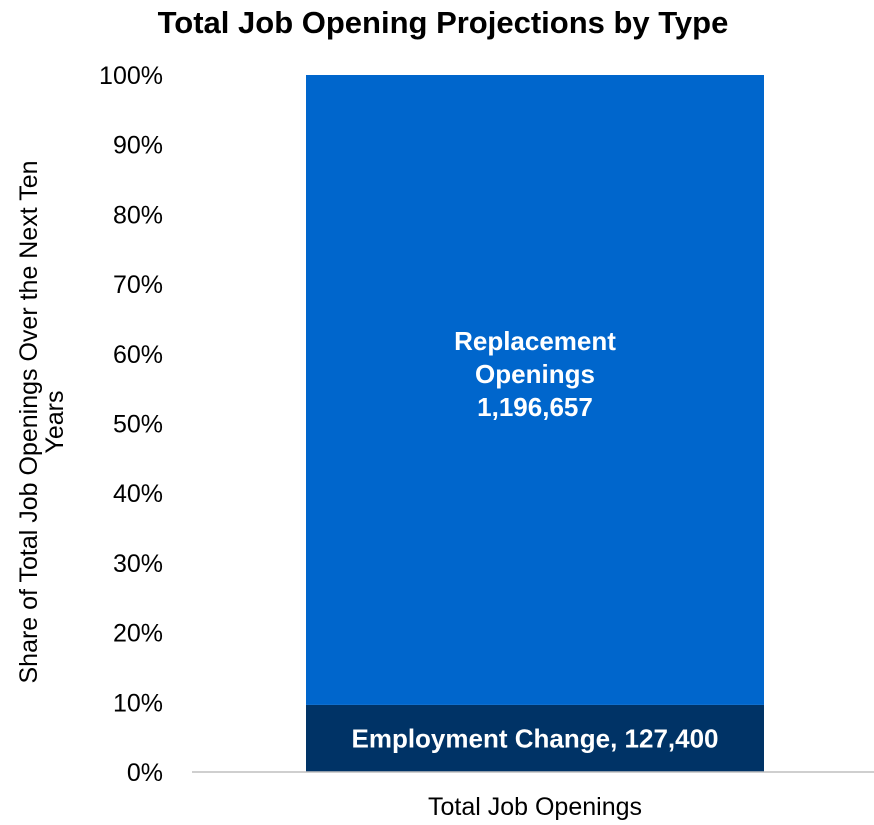 The width and height of the screenshot is (874, 825). I want to click on y-tick-label: 100%, so click(131, 76).